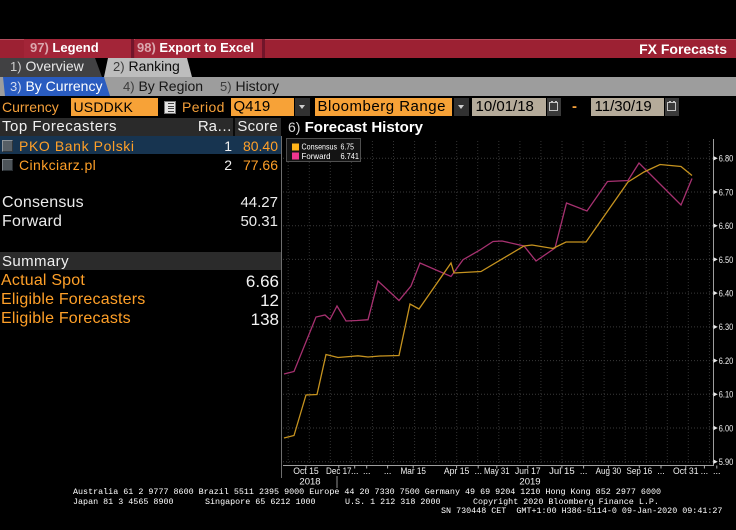  I want to click on svg-text: 6.80, so click(726, 159).